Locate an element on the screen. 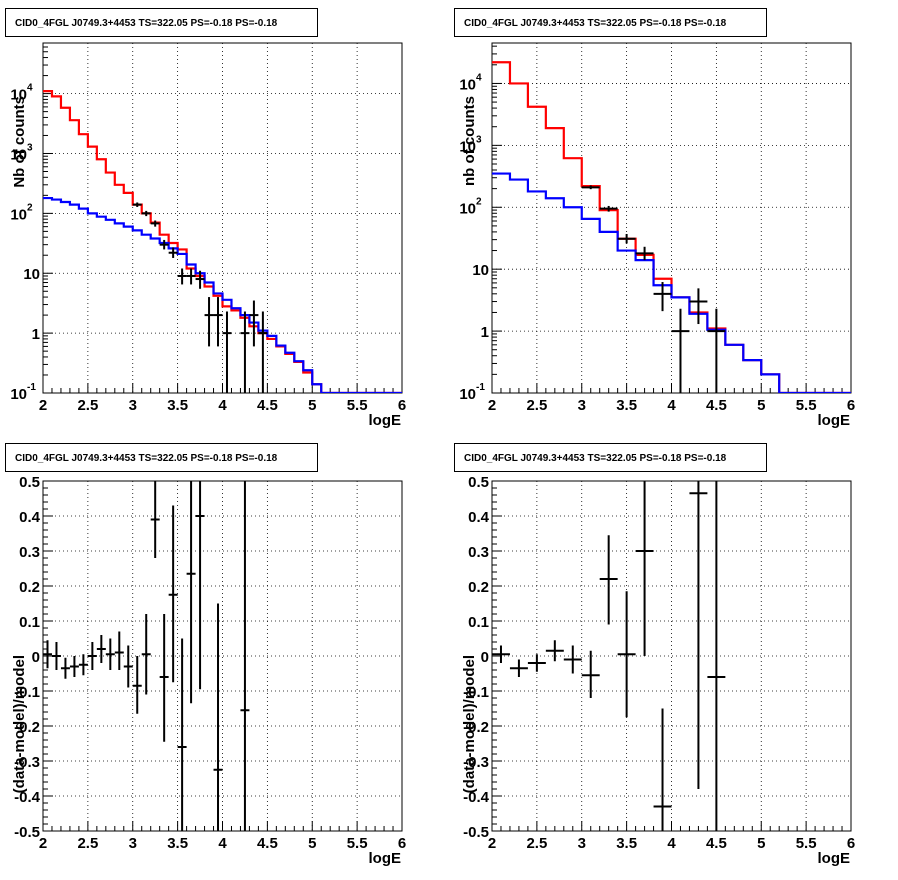 The width and height of the screenshot is (898, 880). x-tick-label: 3.5 is located at coordinates (626, 405).